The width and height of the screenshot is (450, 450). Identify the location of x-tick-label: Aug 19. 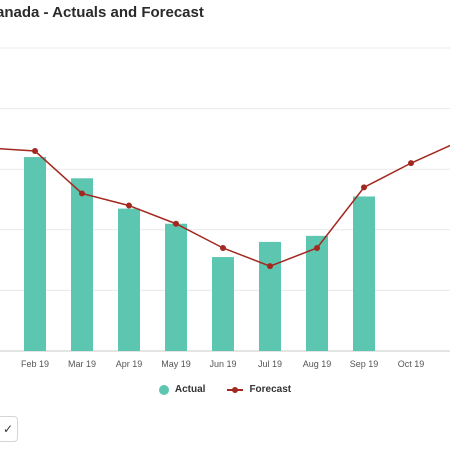
(317, 364).